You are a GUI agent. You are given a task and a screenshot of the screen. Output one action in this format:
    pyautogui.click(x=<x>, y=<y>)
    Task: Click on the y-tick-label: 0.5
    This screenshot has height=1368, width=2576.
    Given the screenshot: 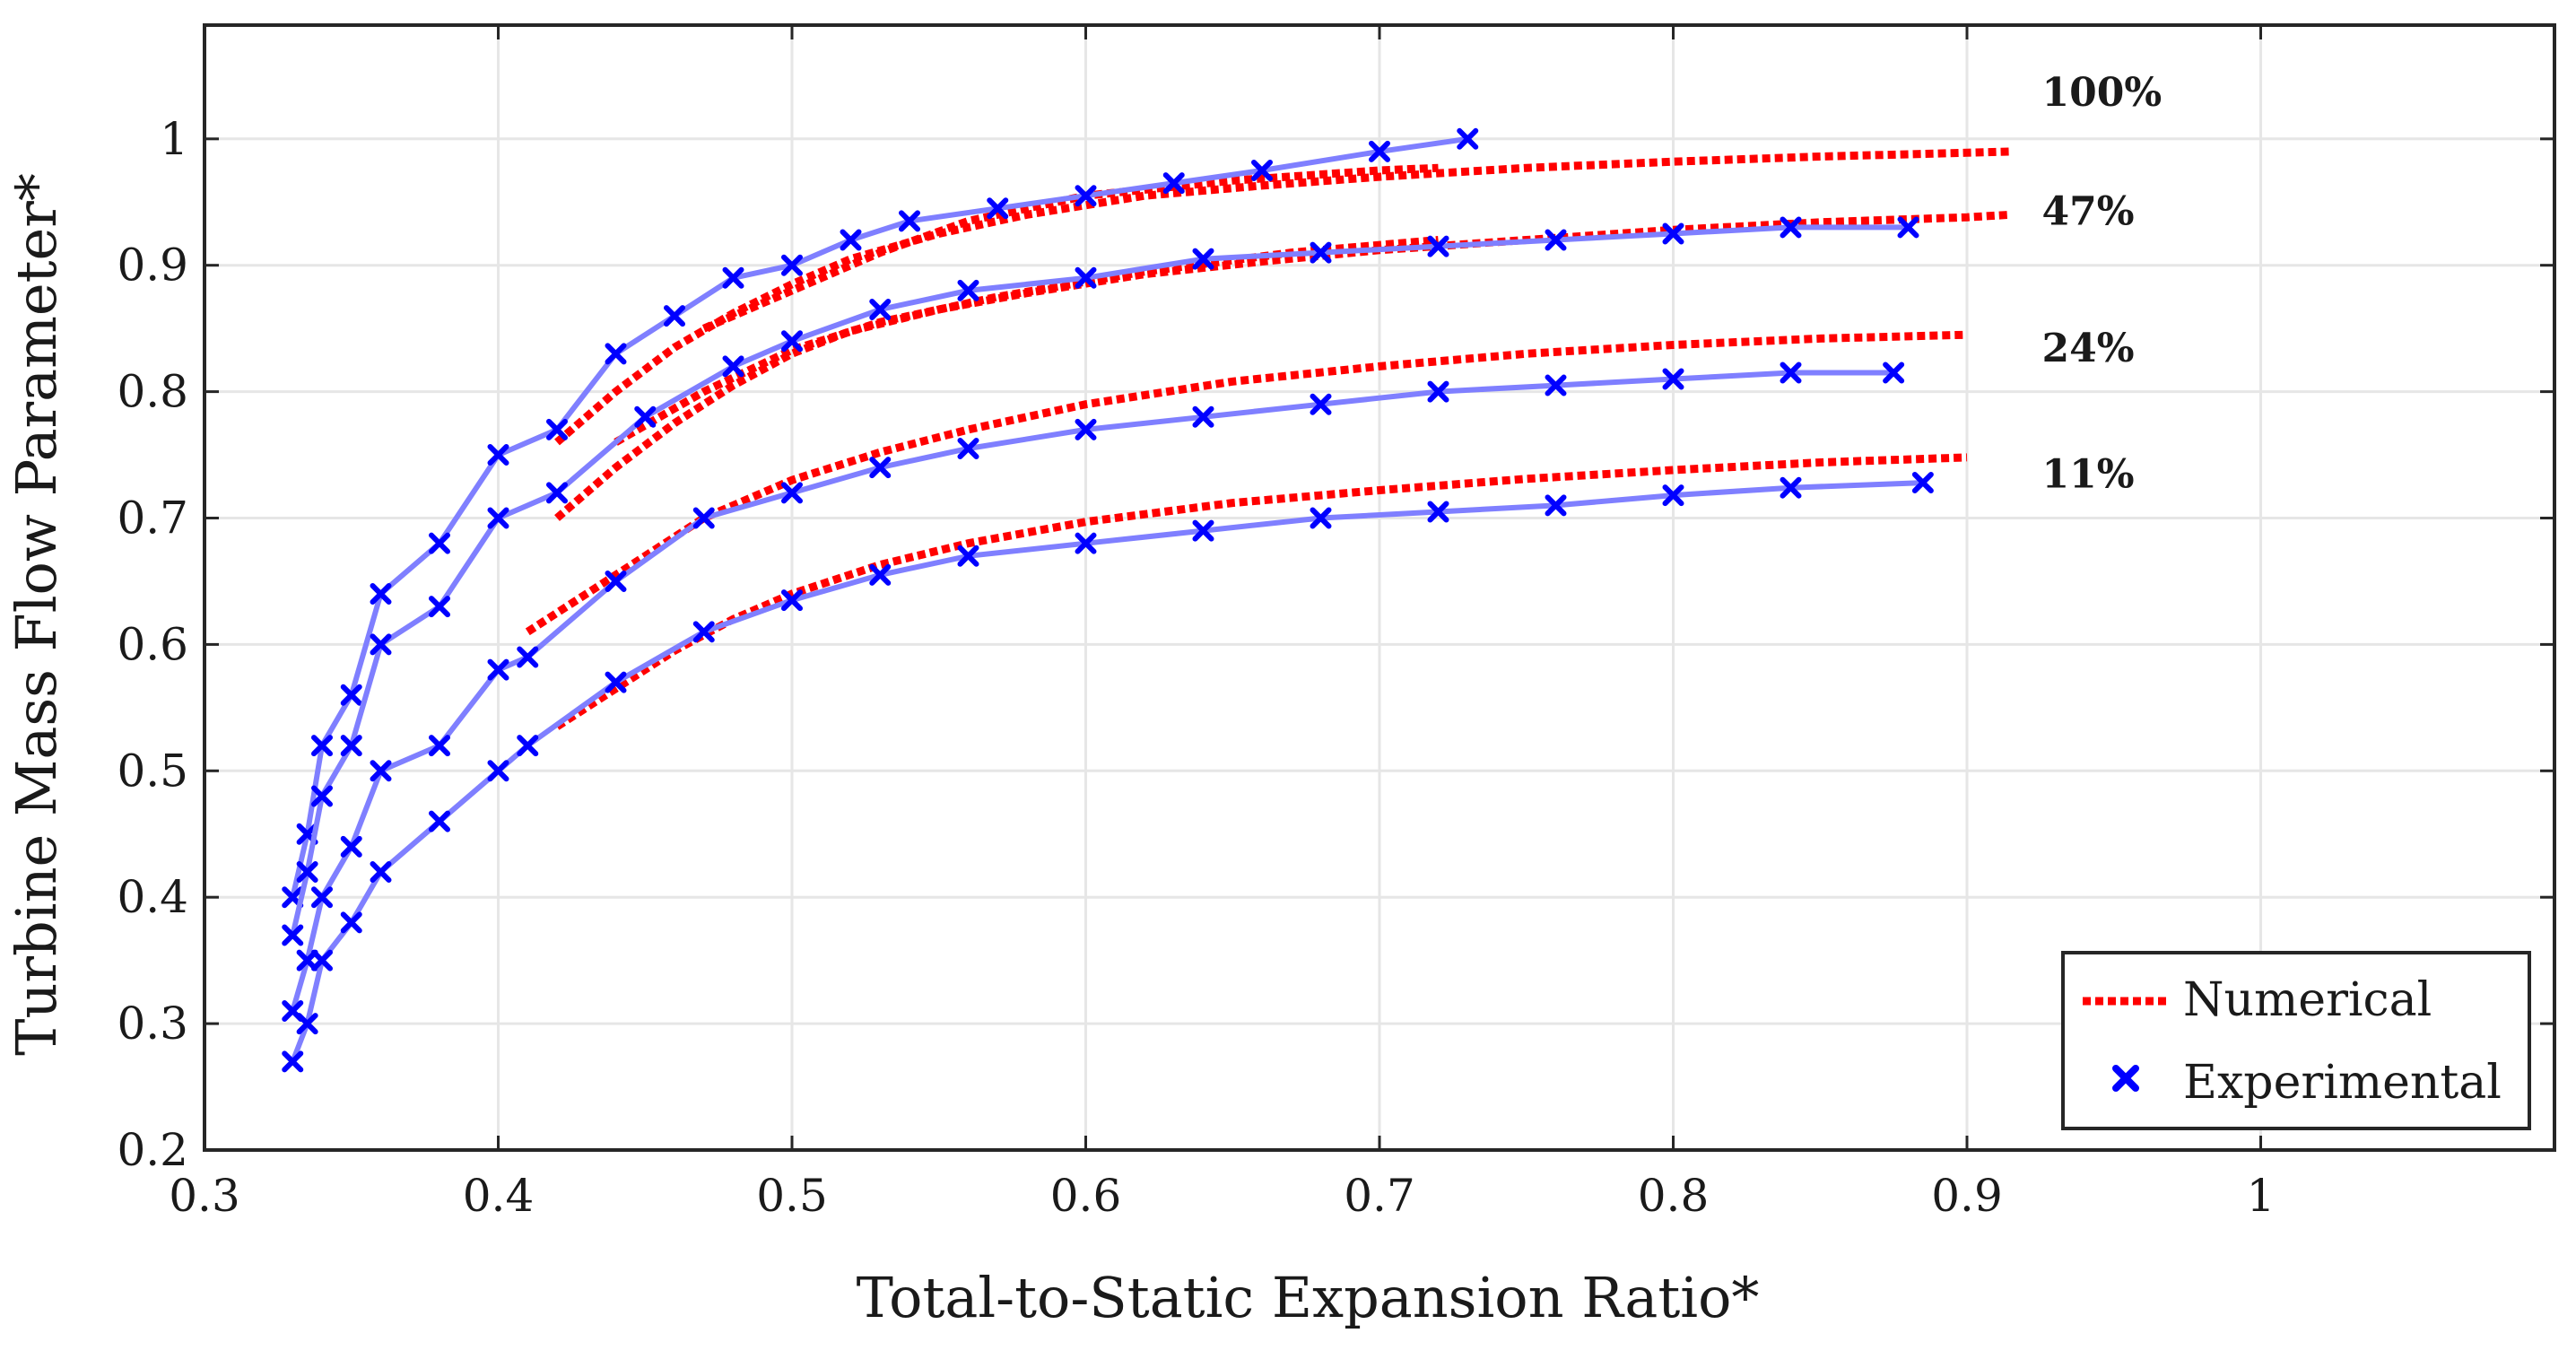 What is the action you would take?
    pyautogui.click(x=152, y=771)
    